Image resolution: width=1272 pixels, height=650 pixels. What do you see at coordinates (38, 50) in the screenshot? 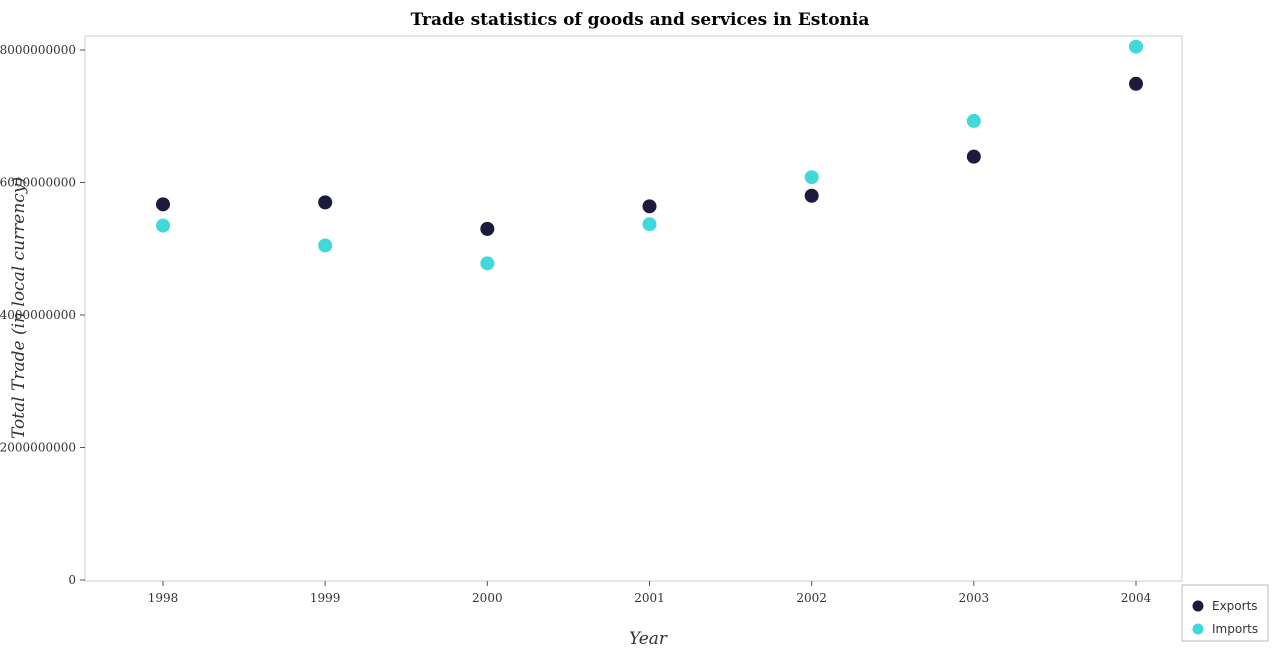
I see `y-tick-label: 8000000000` at bounding box center [38, 50].